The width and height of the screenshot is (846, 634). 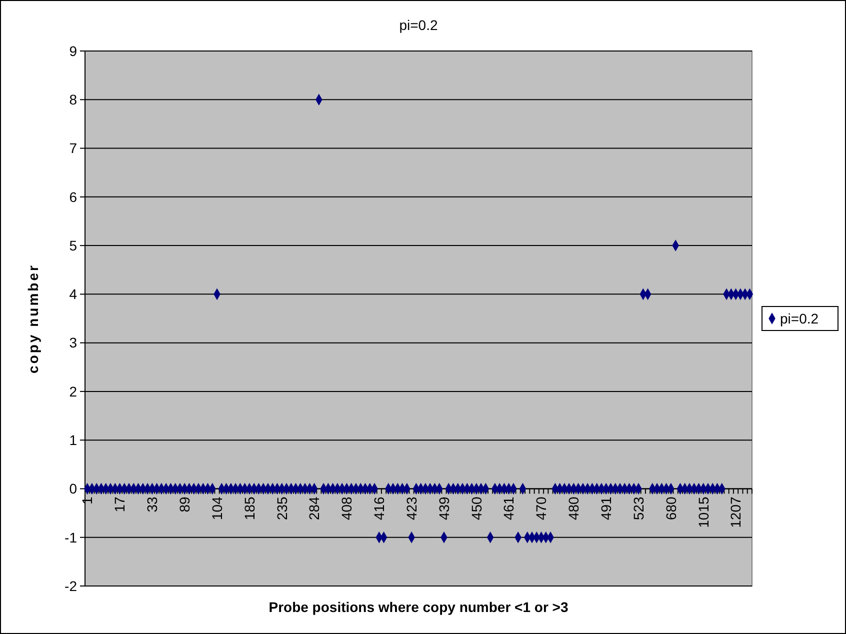 I want to click on x-tick-label: 33, so click(x=152, y=504).